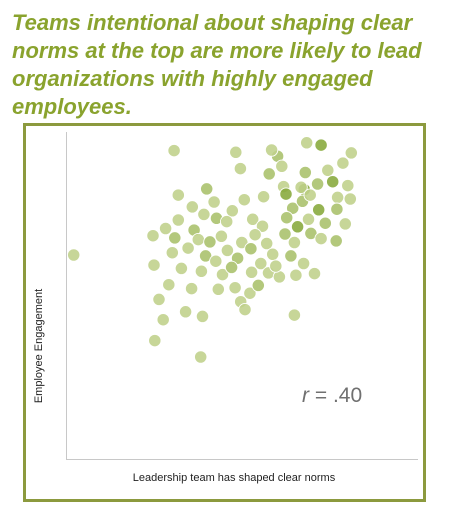 The image size is (449, 520). What do you see at coordinates (305, 395) in the screenshot?
I see `r-symbol: r` at bounding box center [305, 395].